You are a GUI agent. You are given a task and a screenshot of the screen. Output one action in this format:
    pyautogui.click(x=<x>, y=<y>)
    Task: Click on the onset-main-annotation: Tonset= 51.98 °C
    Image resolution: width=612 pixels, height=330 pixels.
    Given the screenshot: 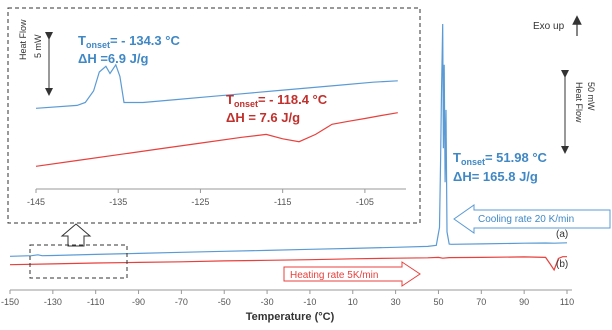 What is the action you would take?
    pyautogui.click(x=500, y=158)
    